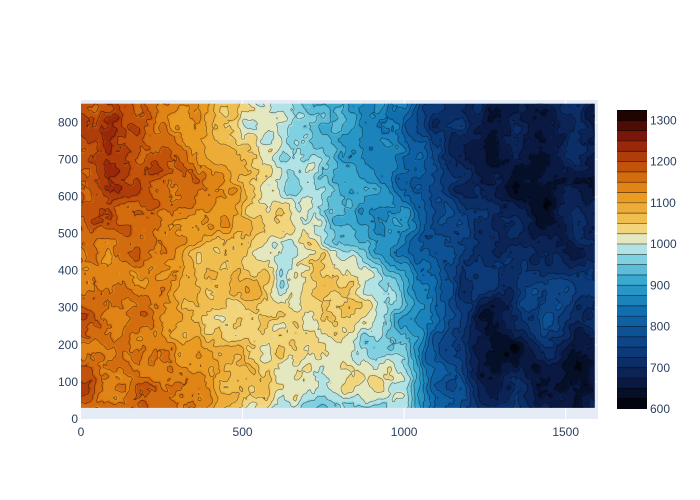 Image resolution: width=700 pixels, height=500 pixels. What do you see at coordinates (660, 285) in the screenshot?
I see `colorbar-tick-label: 900` at bounding box center [660, 285].